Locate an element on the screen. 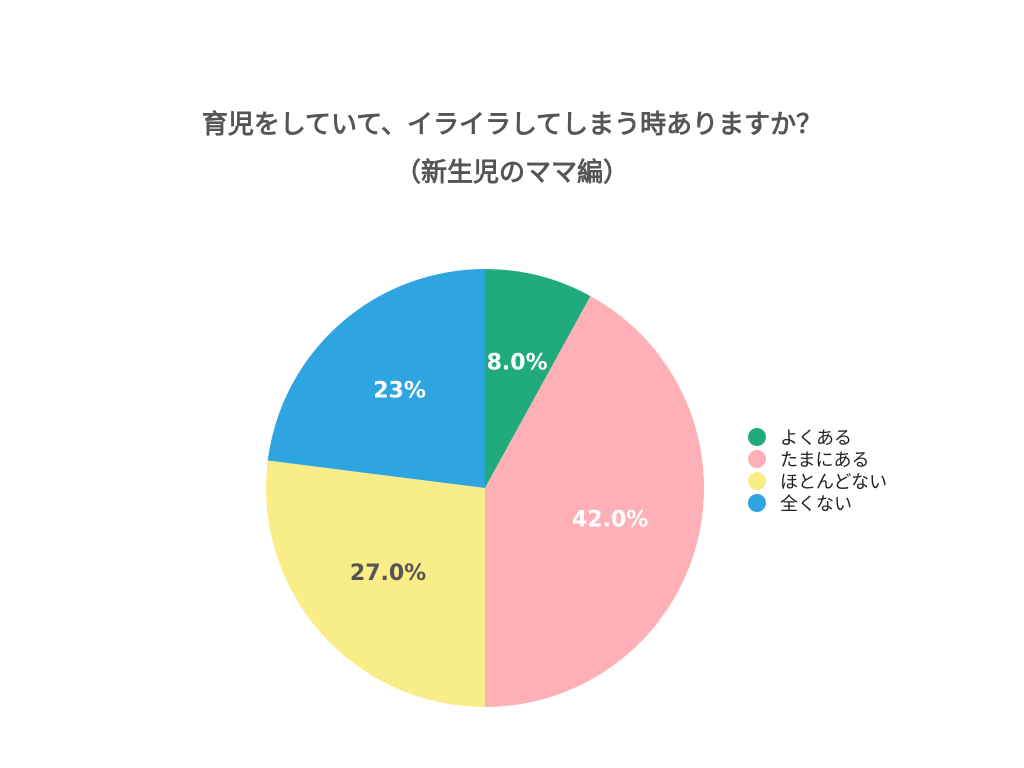 The width and height of the screenshot is (1024, 768). pie-slice-yoku-aru is located at coordinates (538, 378).